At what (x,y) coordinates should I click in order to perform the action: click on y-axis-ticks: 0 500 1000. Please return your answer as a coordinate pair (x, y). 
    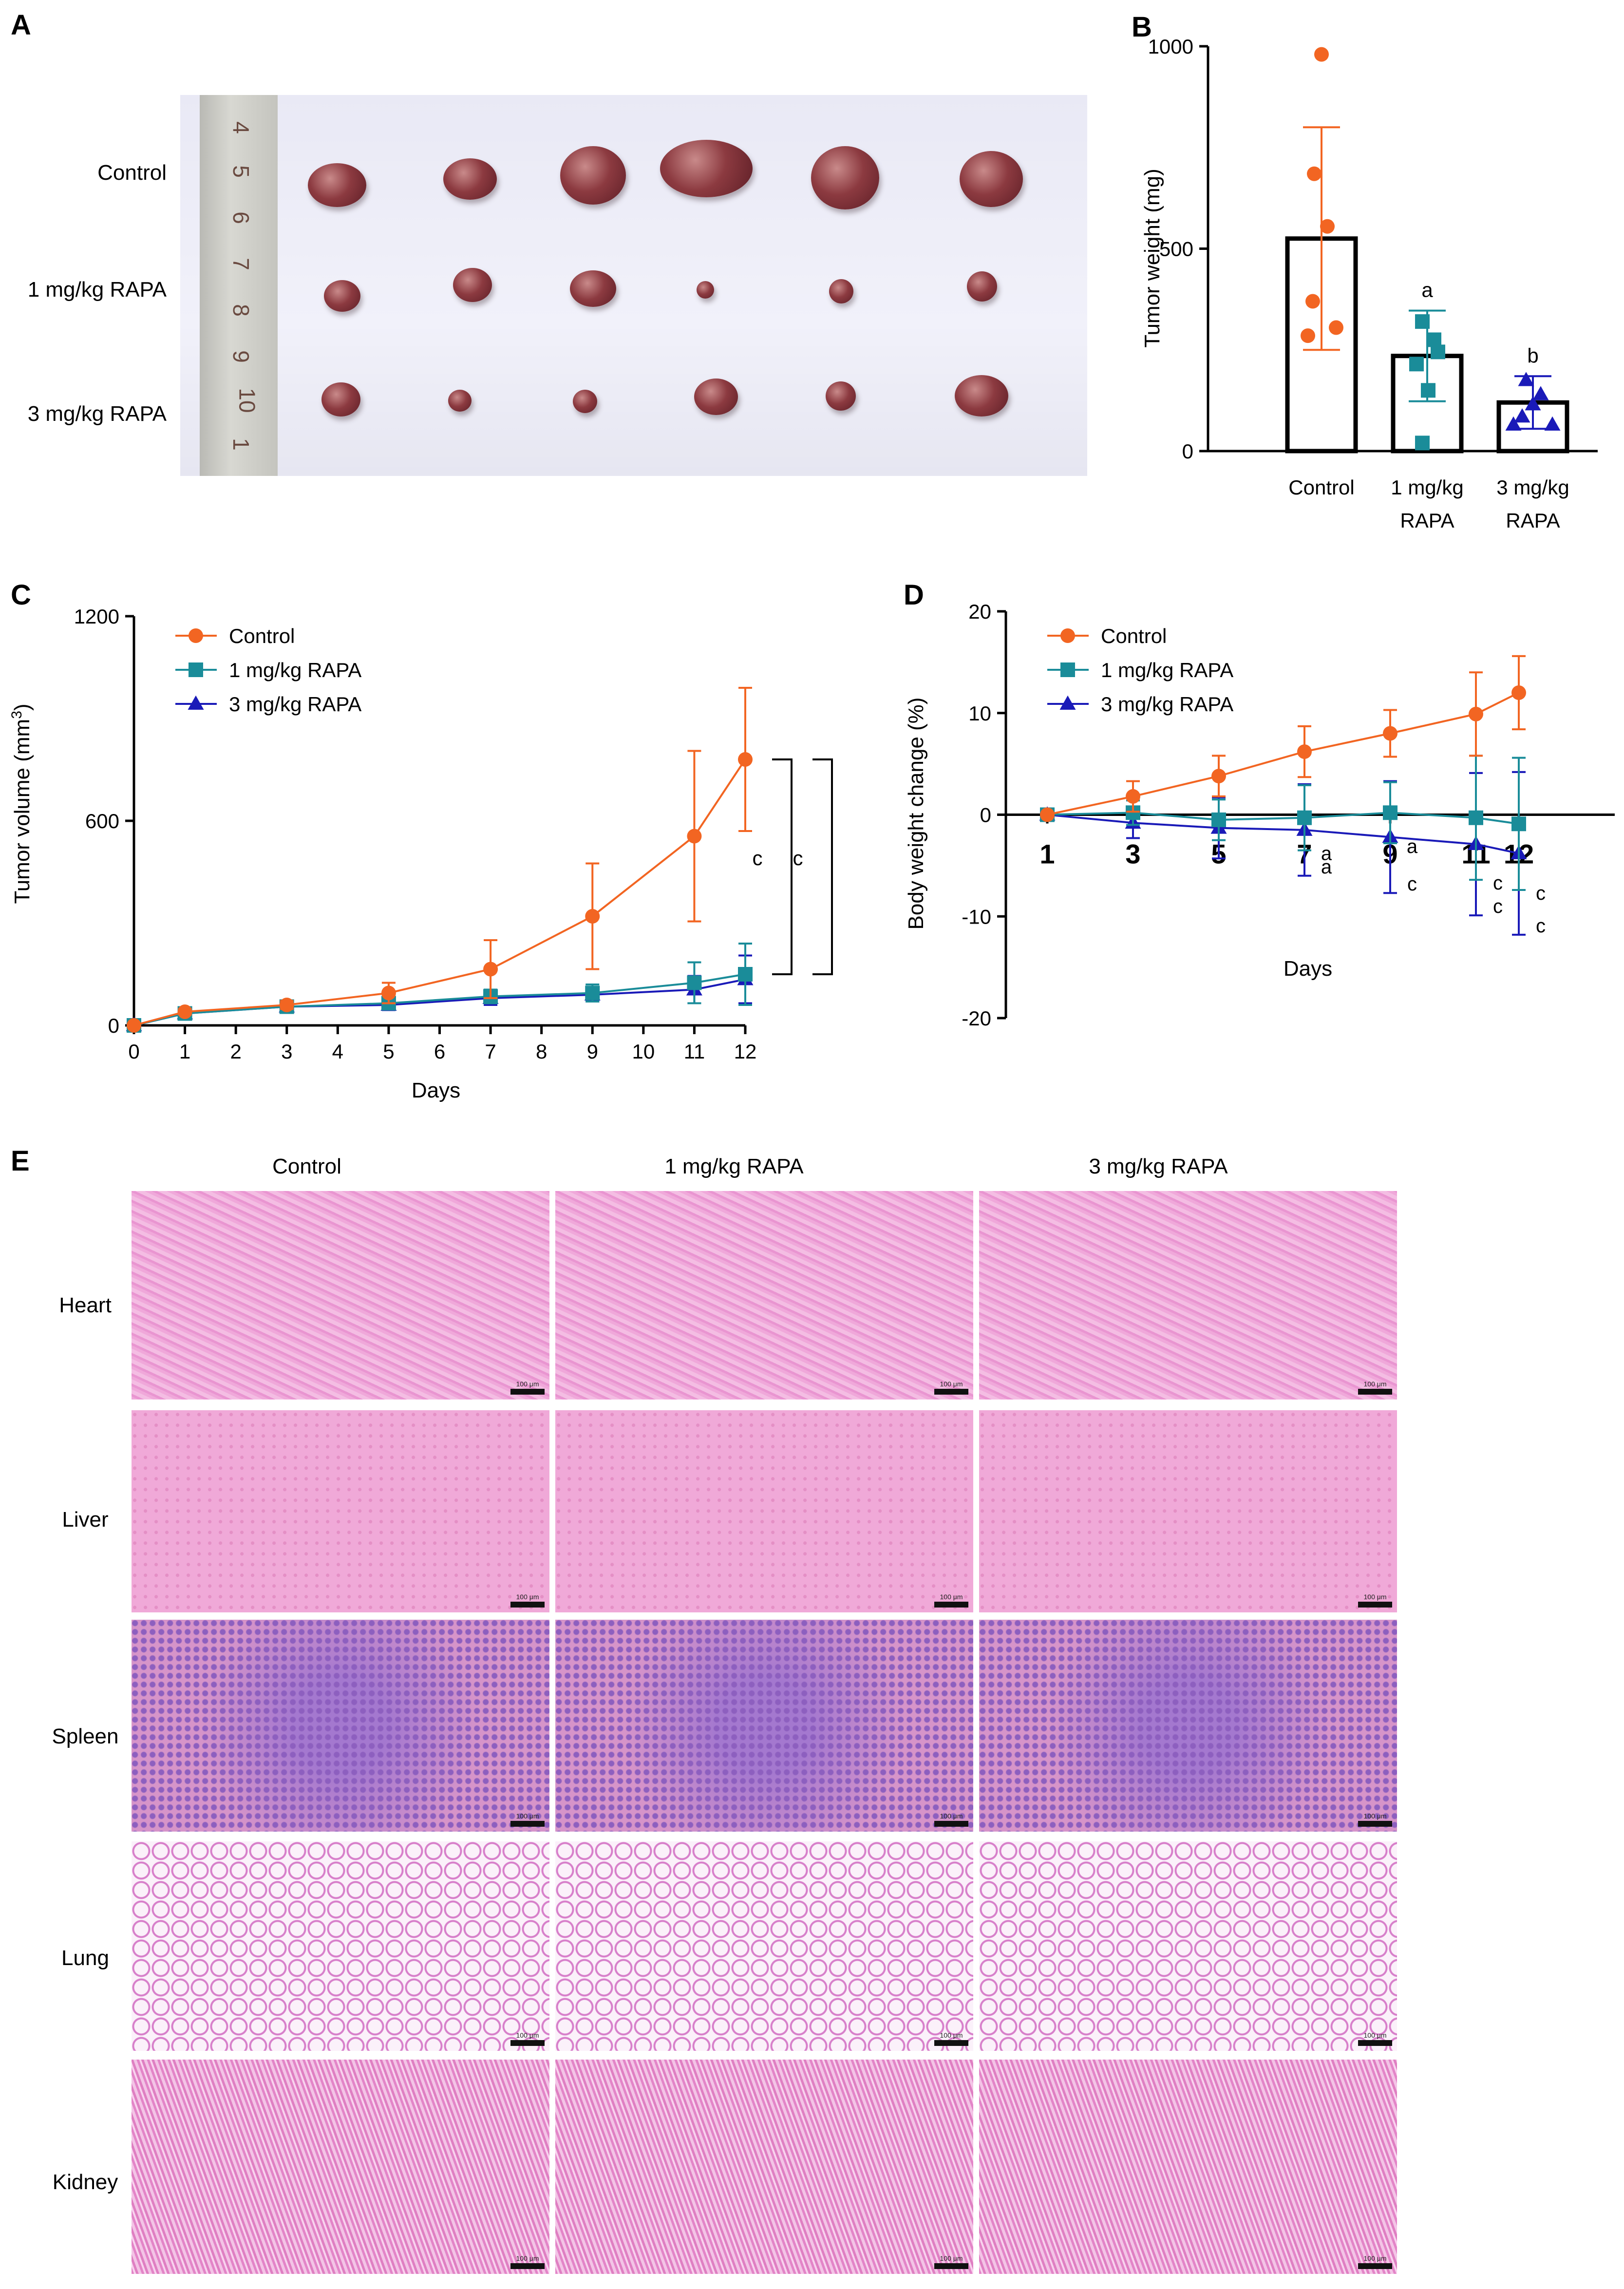
    Looking at the image, I should click on (1178, 249).